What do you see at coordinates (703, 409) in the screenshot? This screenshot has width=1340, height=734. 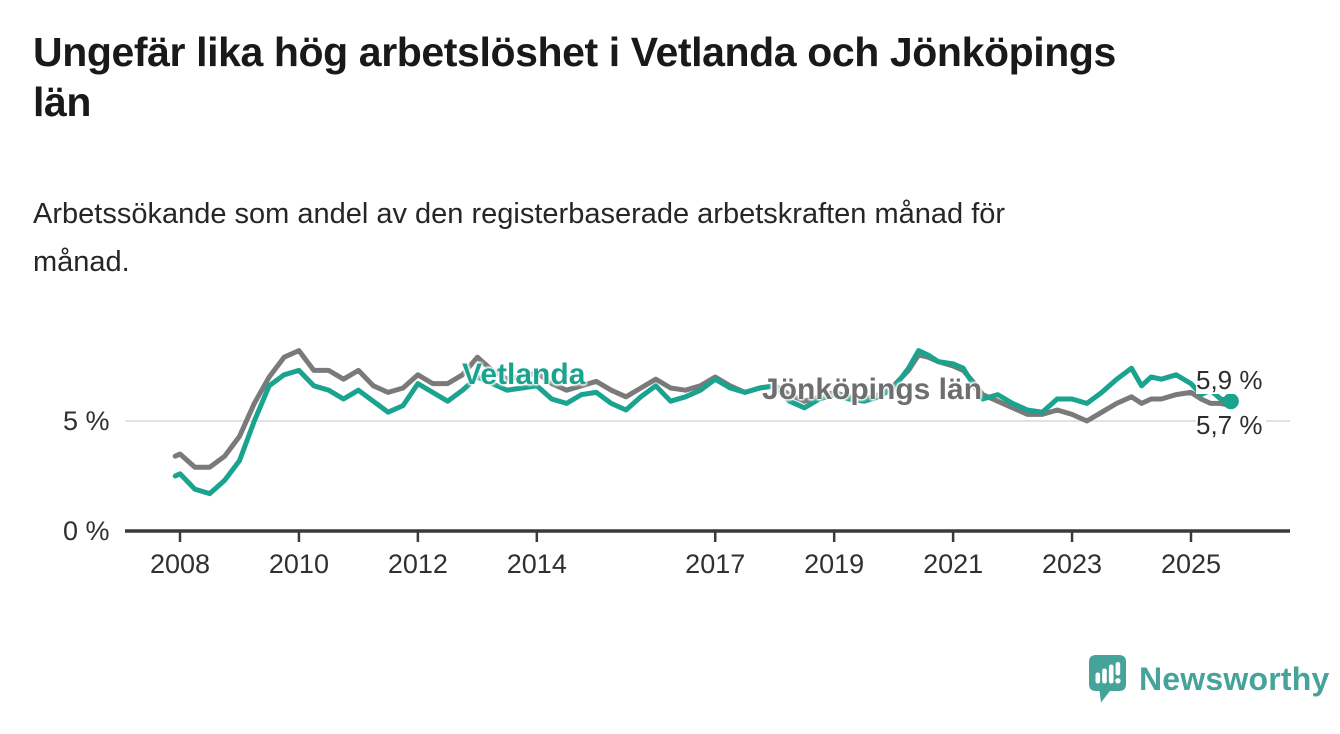 I see `series-line-jonkopings-lan` at bounding box center [703, 409].